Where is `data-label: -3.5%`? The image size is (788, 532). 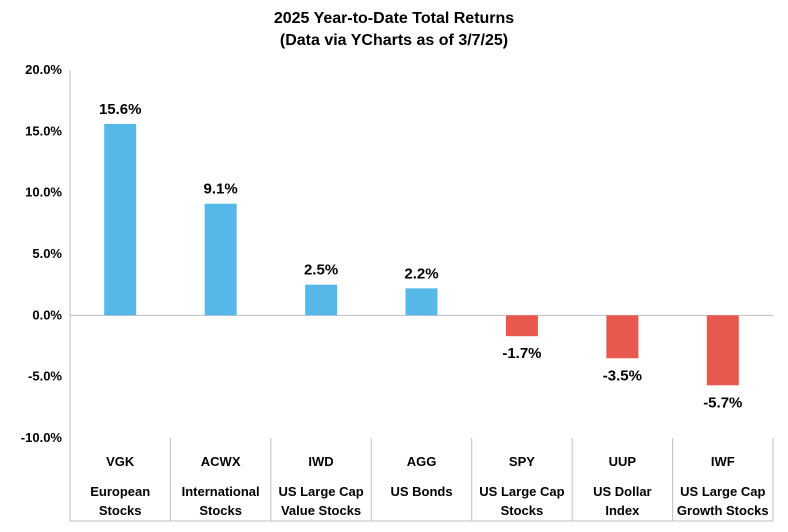 data-label: -3.5% is located at coordinates (622, 375).